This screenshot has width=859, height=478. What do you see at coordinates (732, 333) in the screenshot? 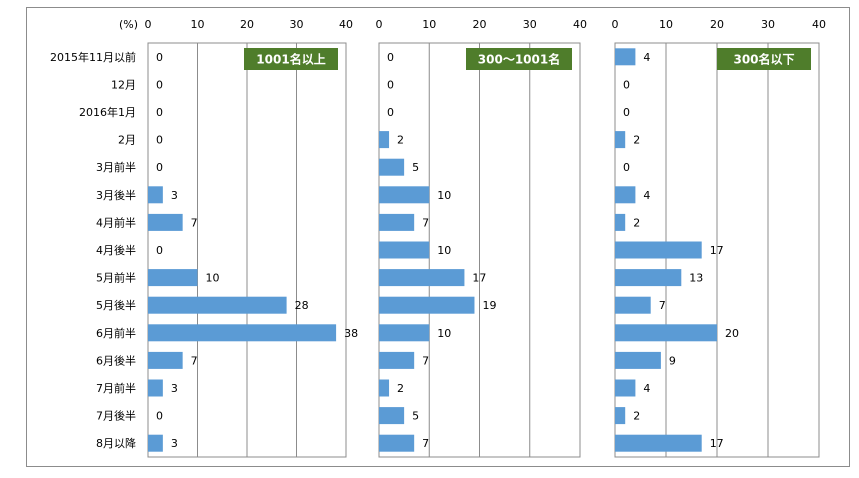
I see `data-label: 20` at bounding box center [732, 333].